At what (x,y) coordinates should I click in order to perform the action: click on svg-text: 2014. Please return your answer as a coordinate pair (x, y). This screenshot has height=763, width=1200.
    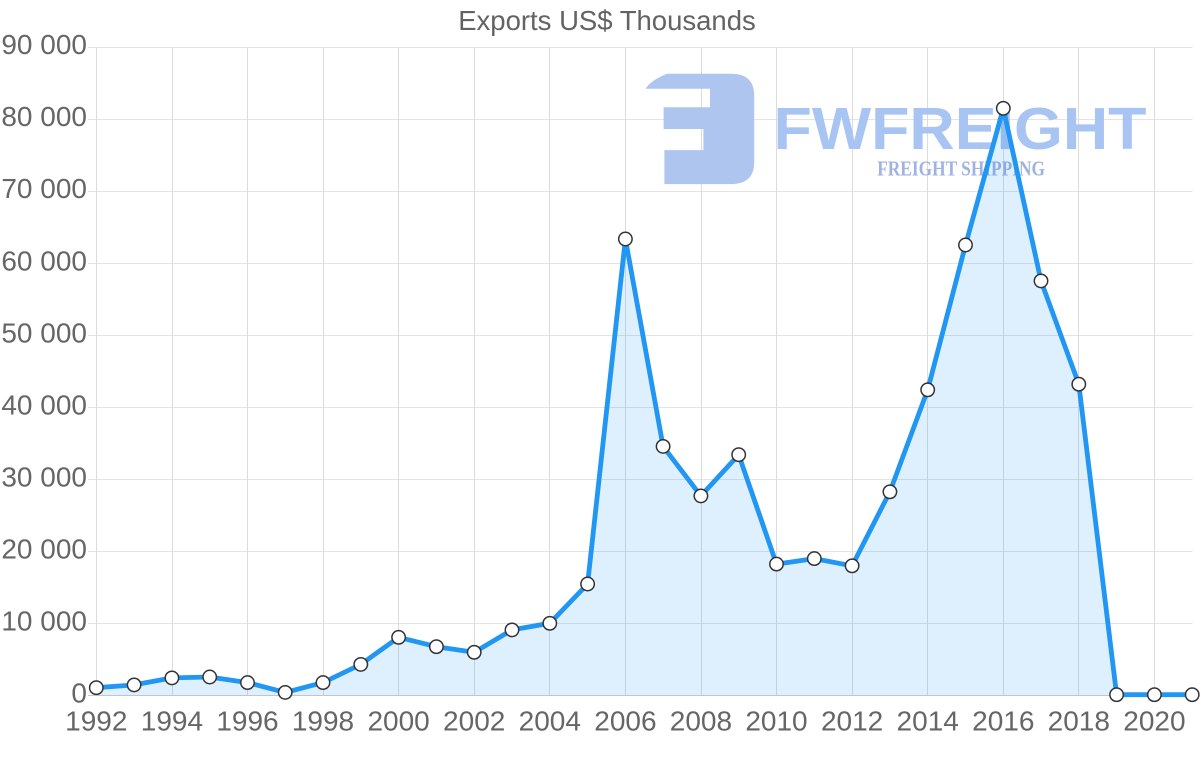
    Looking at the image, I should click on (928, 721).